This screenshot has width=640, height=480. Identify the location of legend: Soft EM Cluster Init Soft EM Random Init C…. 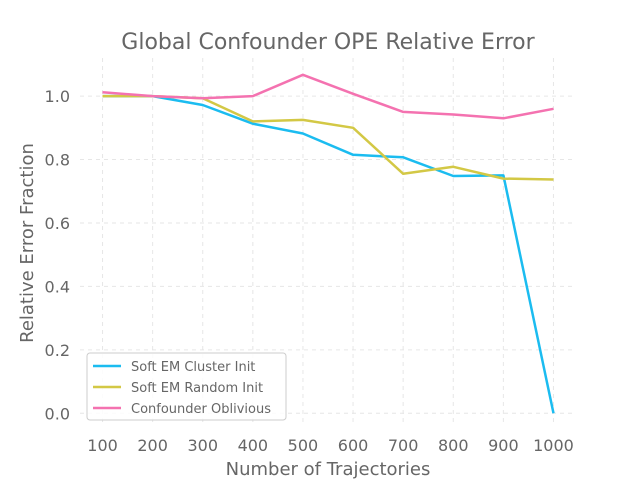
(186, 386).